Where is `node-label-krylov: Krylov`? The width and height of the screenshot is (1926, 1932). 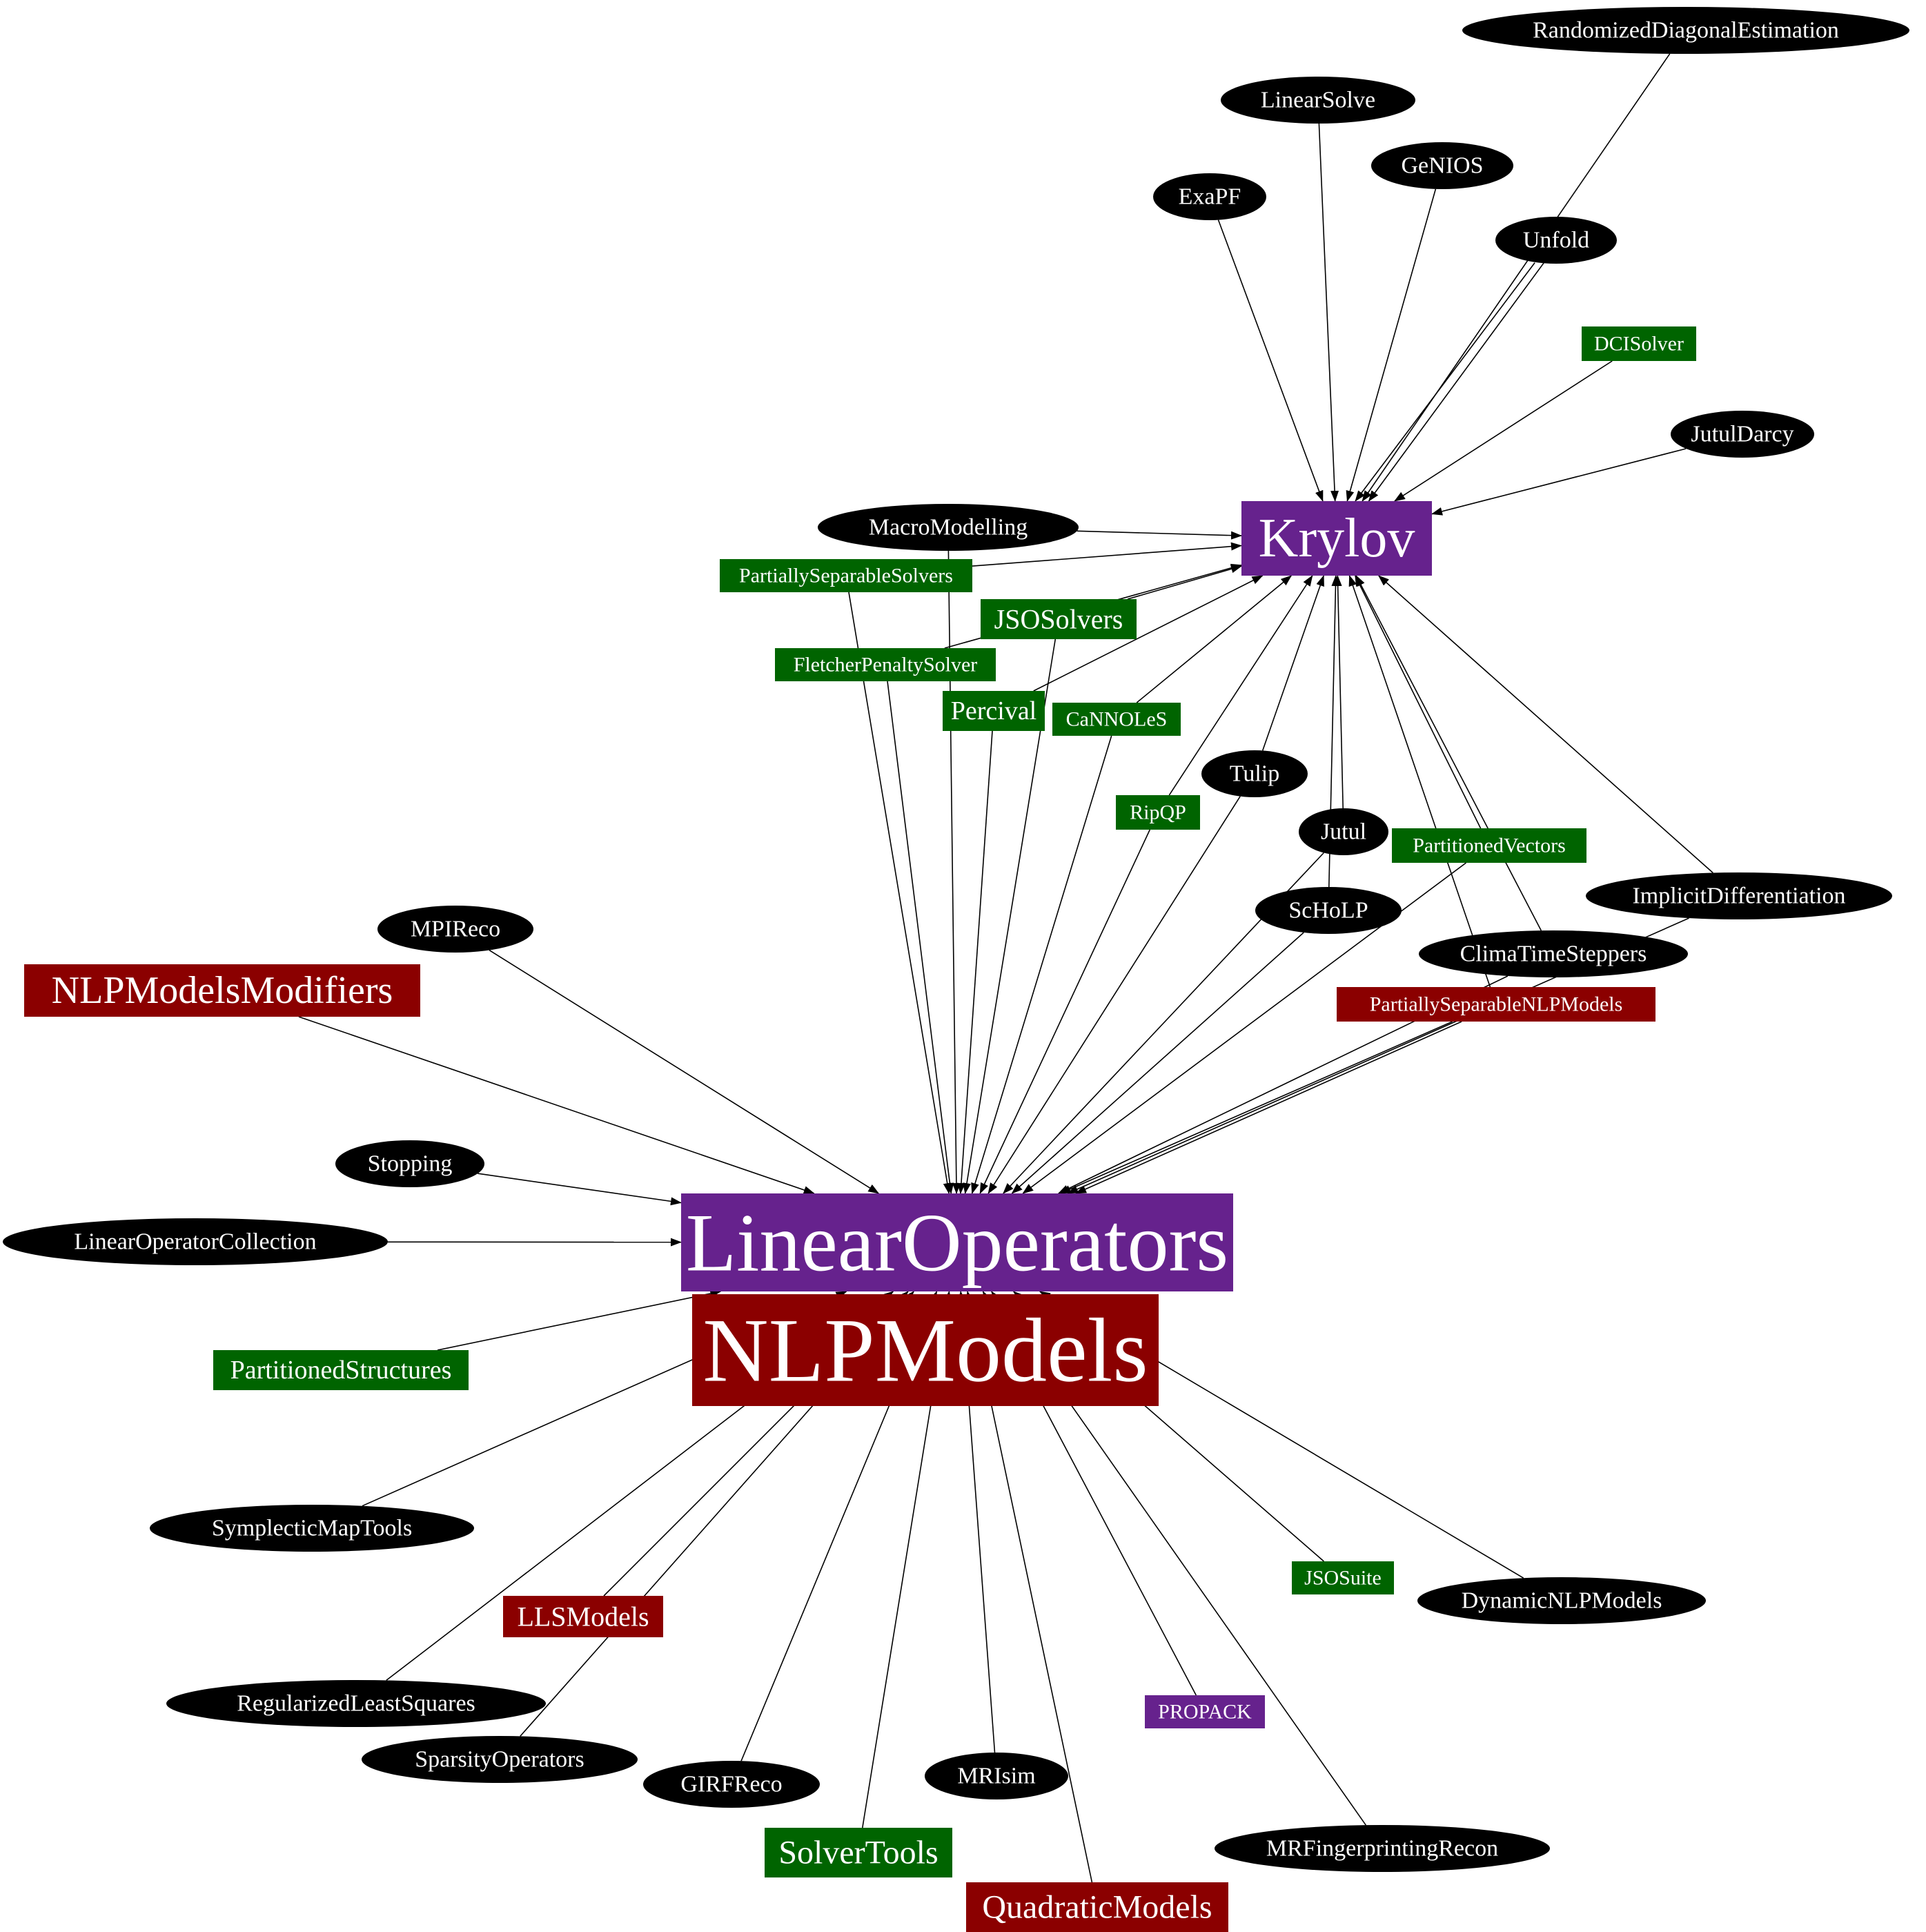
node-label-krylov: Krylov is located at coordinates (1337, 538).